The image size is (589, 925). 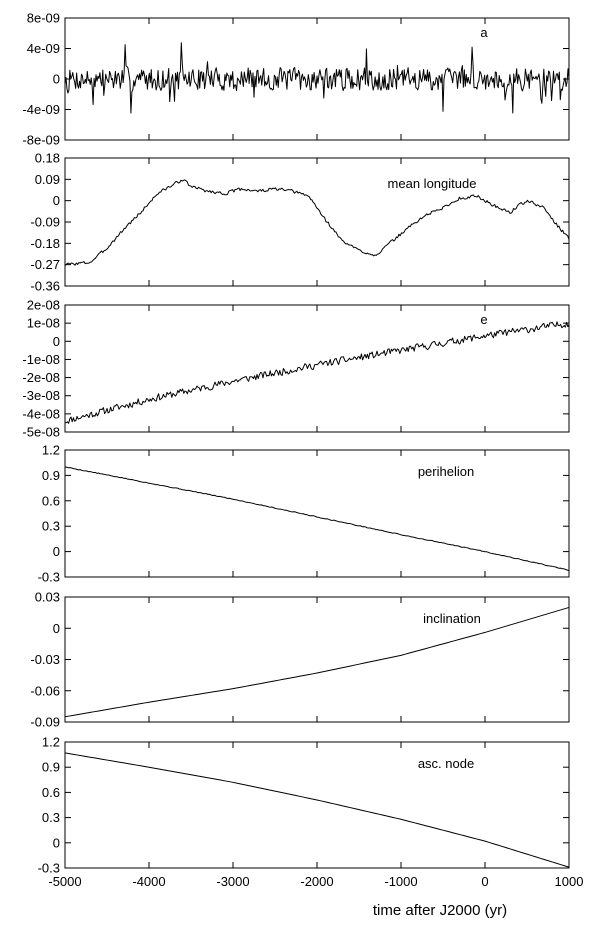 I want to click on y-tick-label: -4e-09, so click(x=41, y=109).